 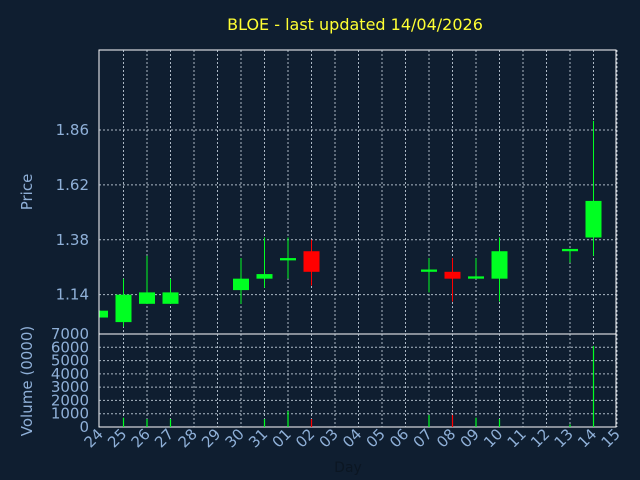 I want to click on x-tick-label: 02, so click(x=305, y=438).